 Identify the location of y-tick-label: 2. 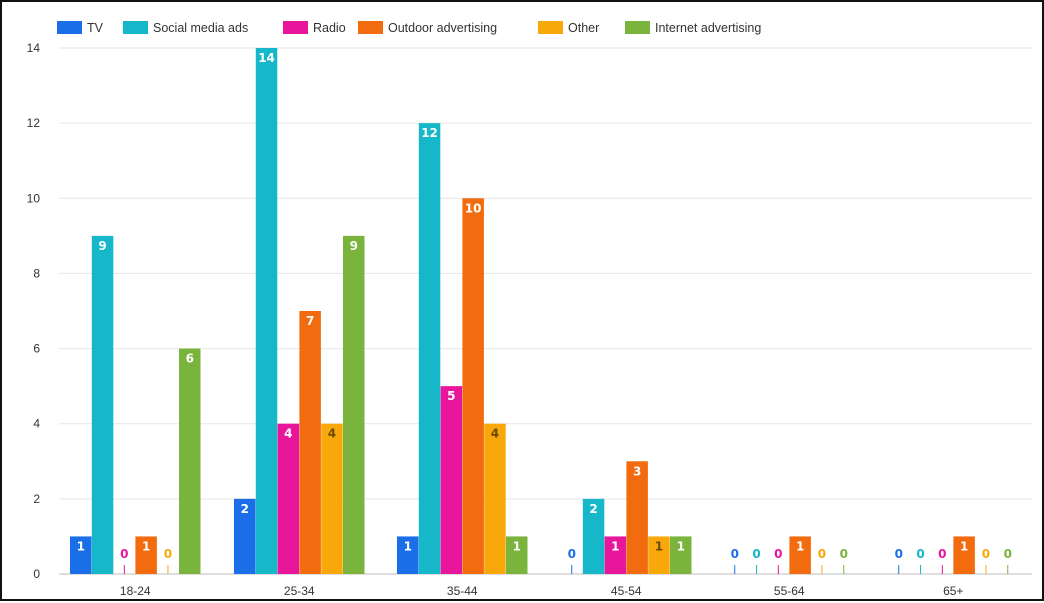
(36, 499).